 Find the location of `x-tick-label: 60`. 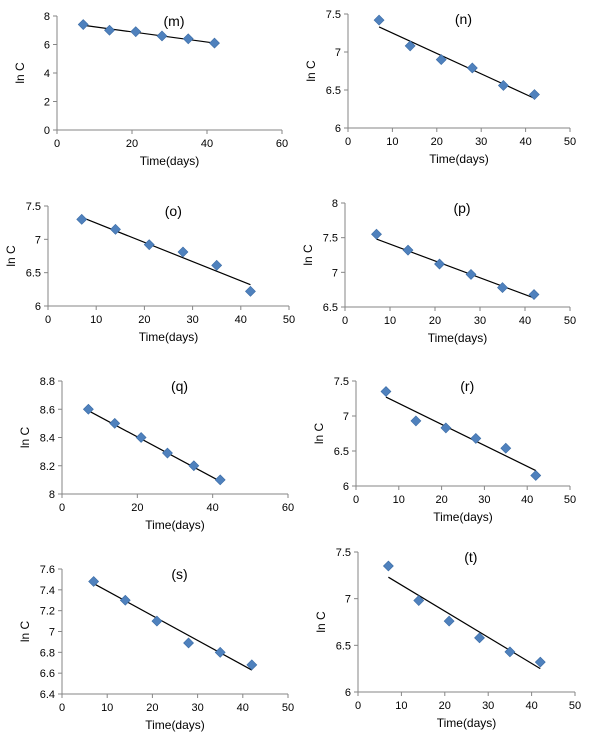

x-tick-label: 60 is located at coordinates (288, 508).